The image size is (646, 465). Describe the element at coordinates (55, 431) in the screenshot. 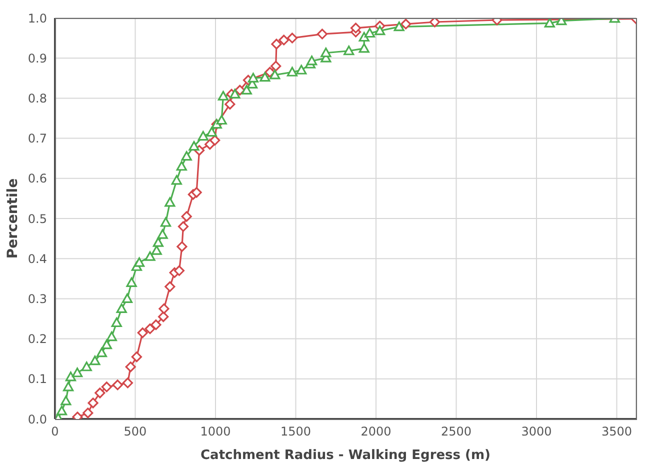

I see `x-tick-label: 0` at that location.